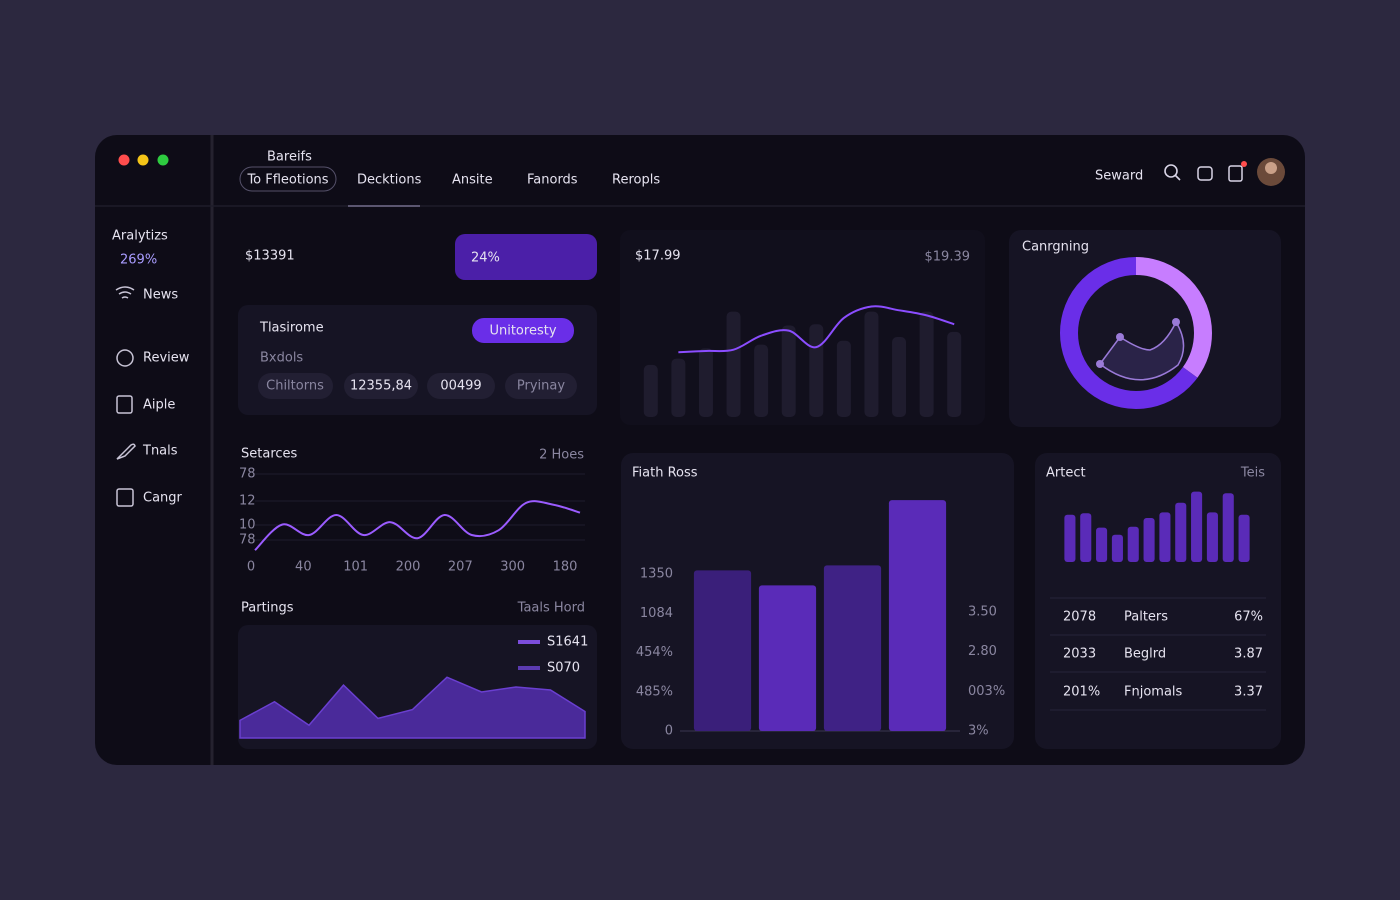  Describe the element at coordinates (1079, 654) in the screenshot. I see `table-cell: 2033` at that location.